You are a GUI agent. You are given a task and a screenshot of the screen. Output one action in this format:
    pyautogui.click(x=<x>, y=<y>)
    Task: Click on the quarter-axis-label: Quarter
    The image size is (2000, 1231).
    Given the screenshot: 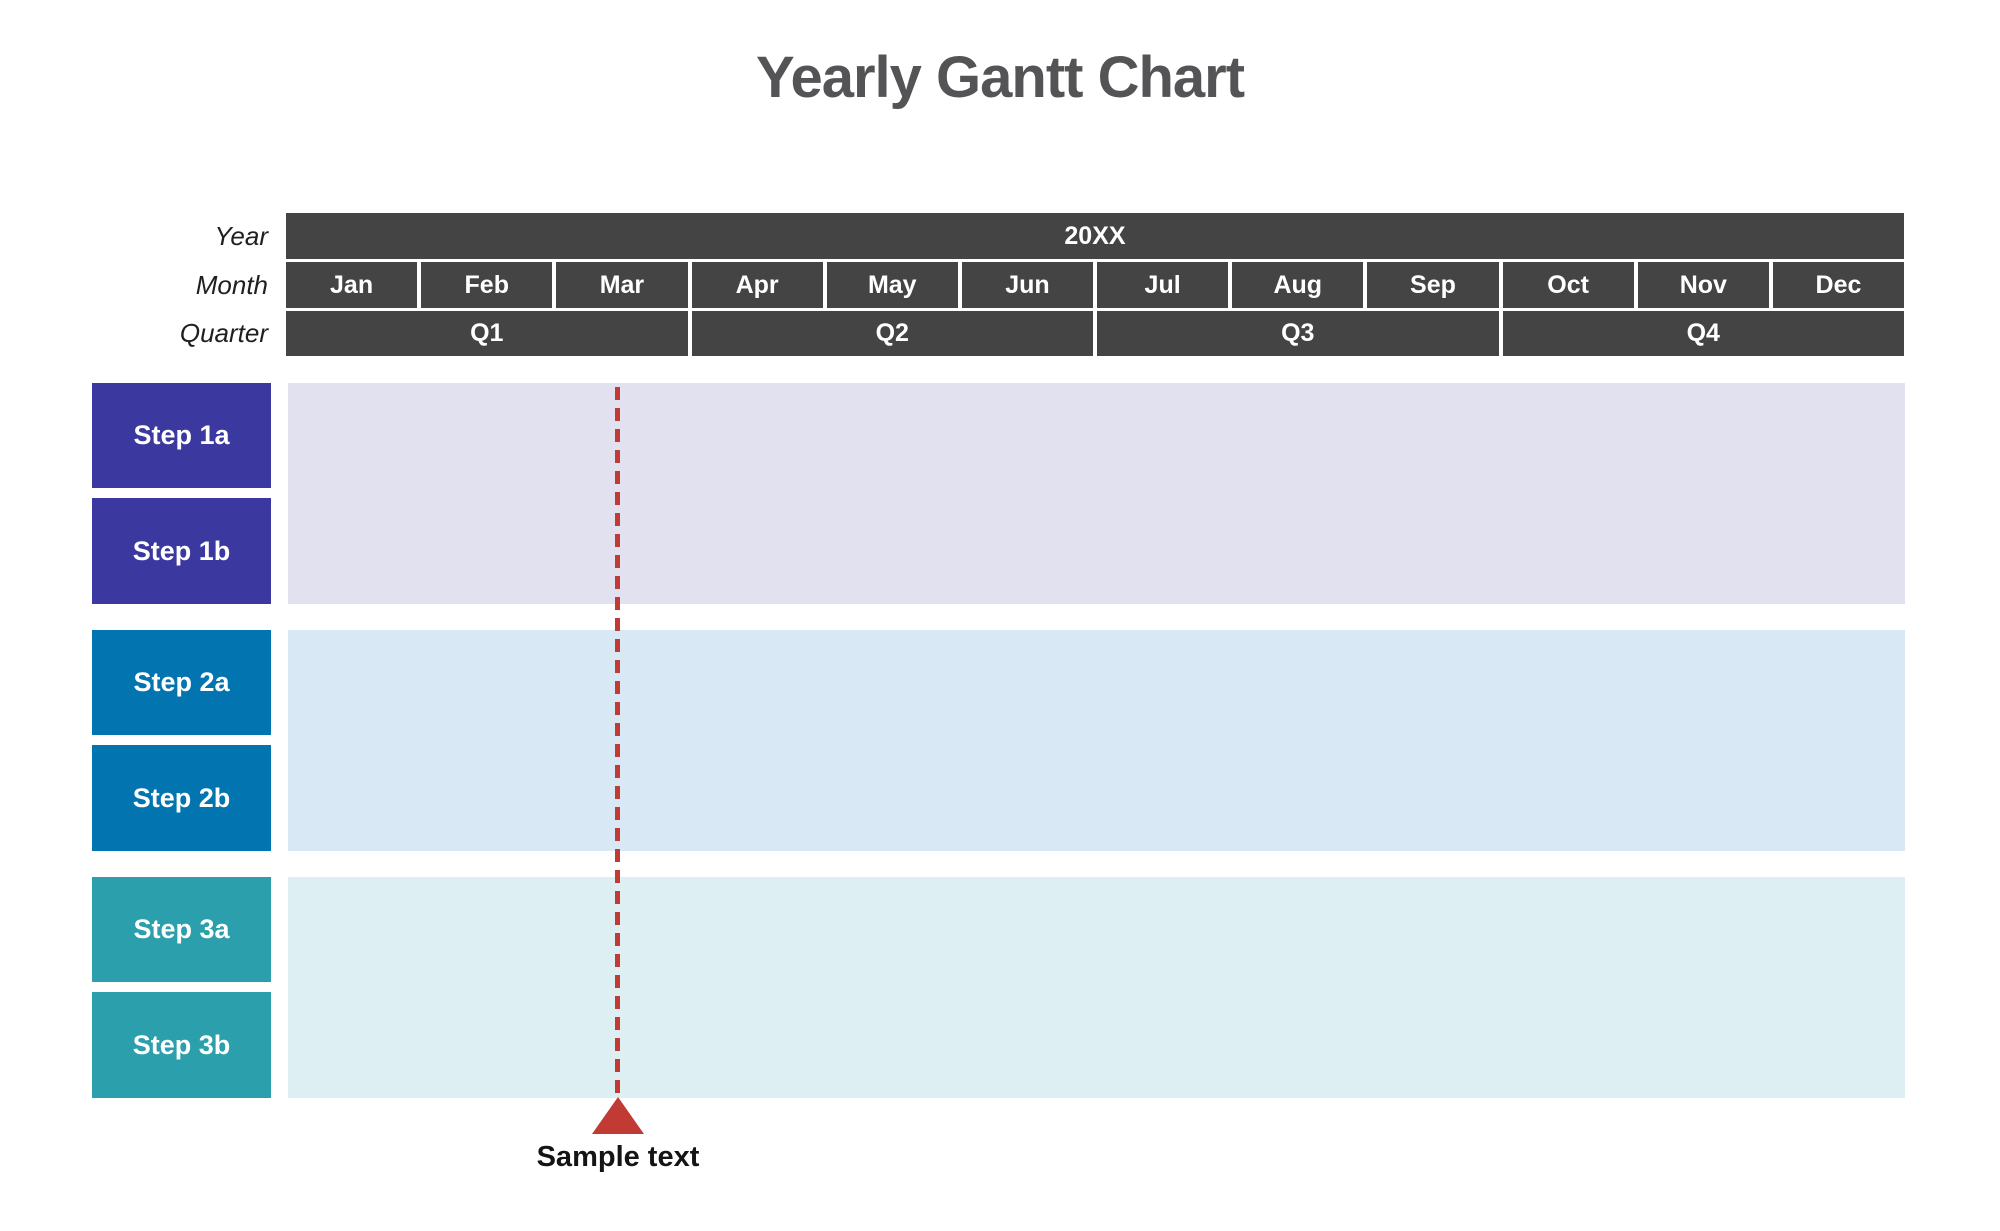 What is the action you would take?
    pyautogui.click(x=223, y=333)
    